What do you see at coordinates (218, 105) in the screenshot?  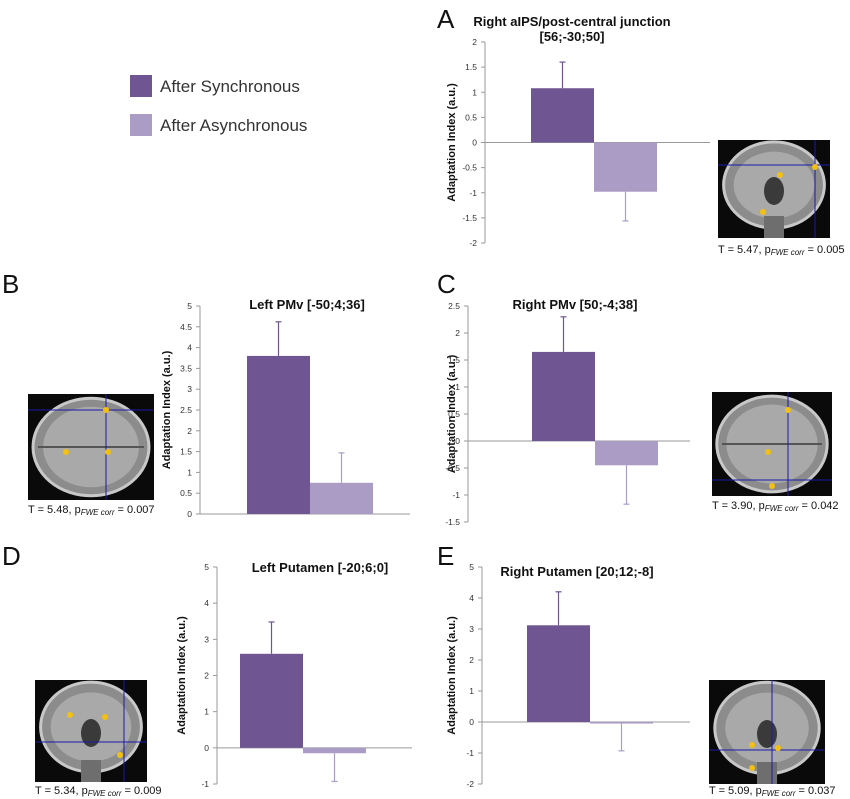 I see `legend: After Synchronous After Asynchronous` at bounding box center [218, 105].